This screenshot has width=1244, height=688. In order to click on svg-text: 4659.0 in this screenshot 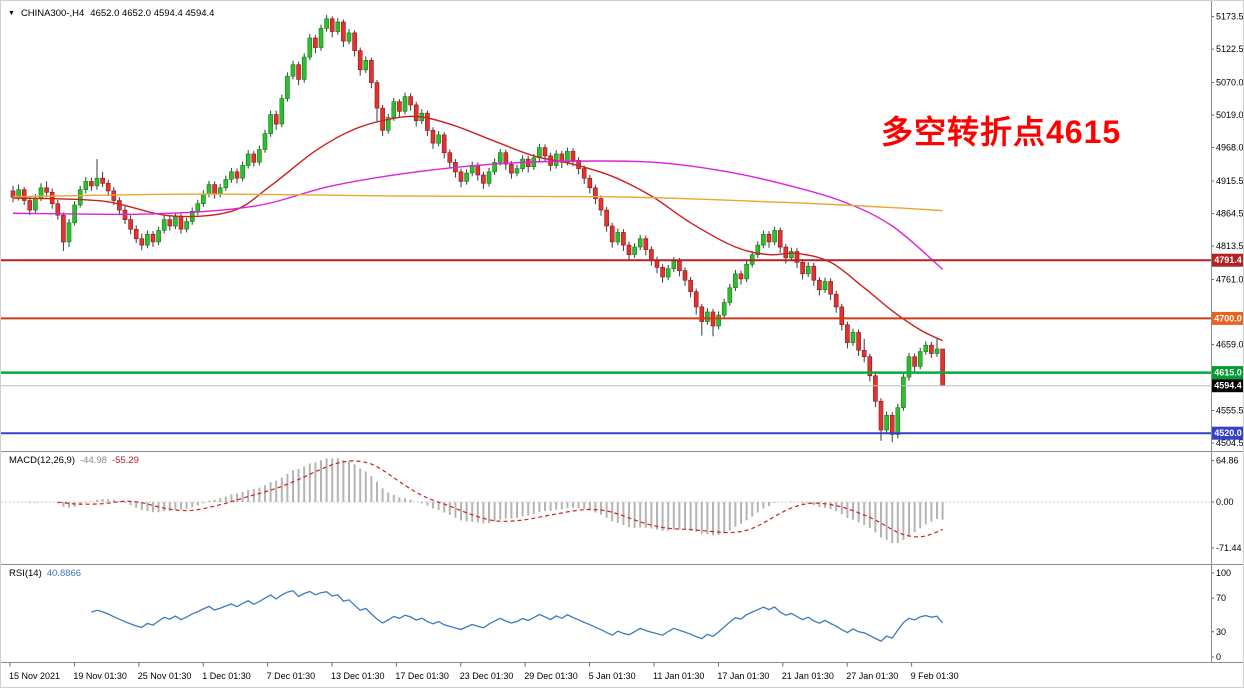, I will do `click(1230, 345)`.